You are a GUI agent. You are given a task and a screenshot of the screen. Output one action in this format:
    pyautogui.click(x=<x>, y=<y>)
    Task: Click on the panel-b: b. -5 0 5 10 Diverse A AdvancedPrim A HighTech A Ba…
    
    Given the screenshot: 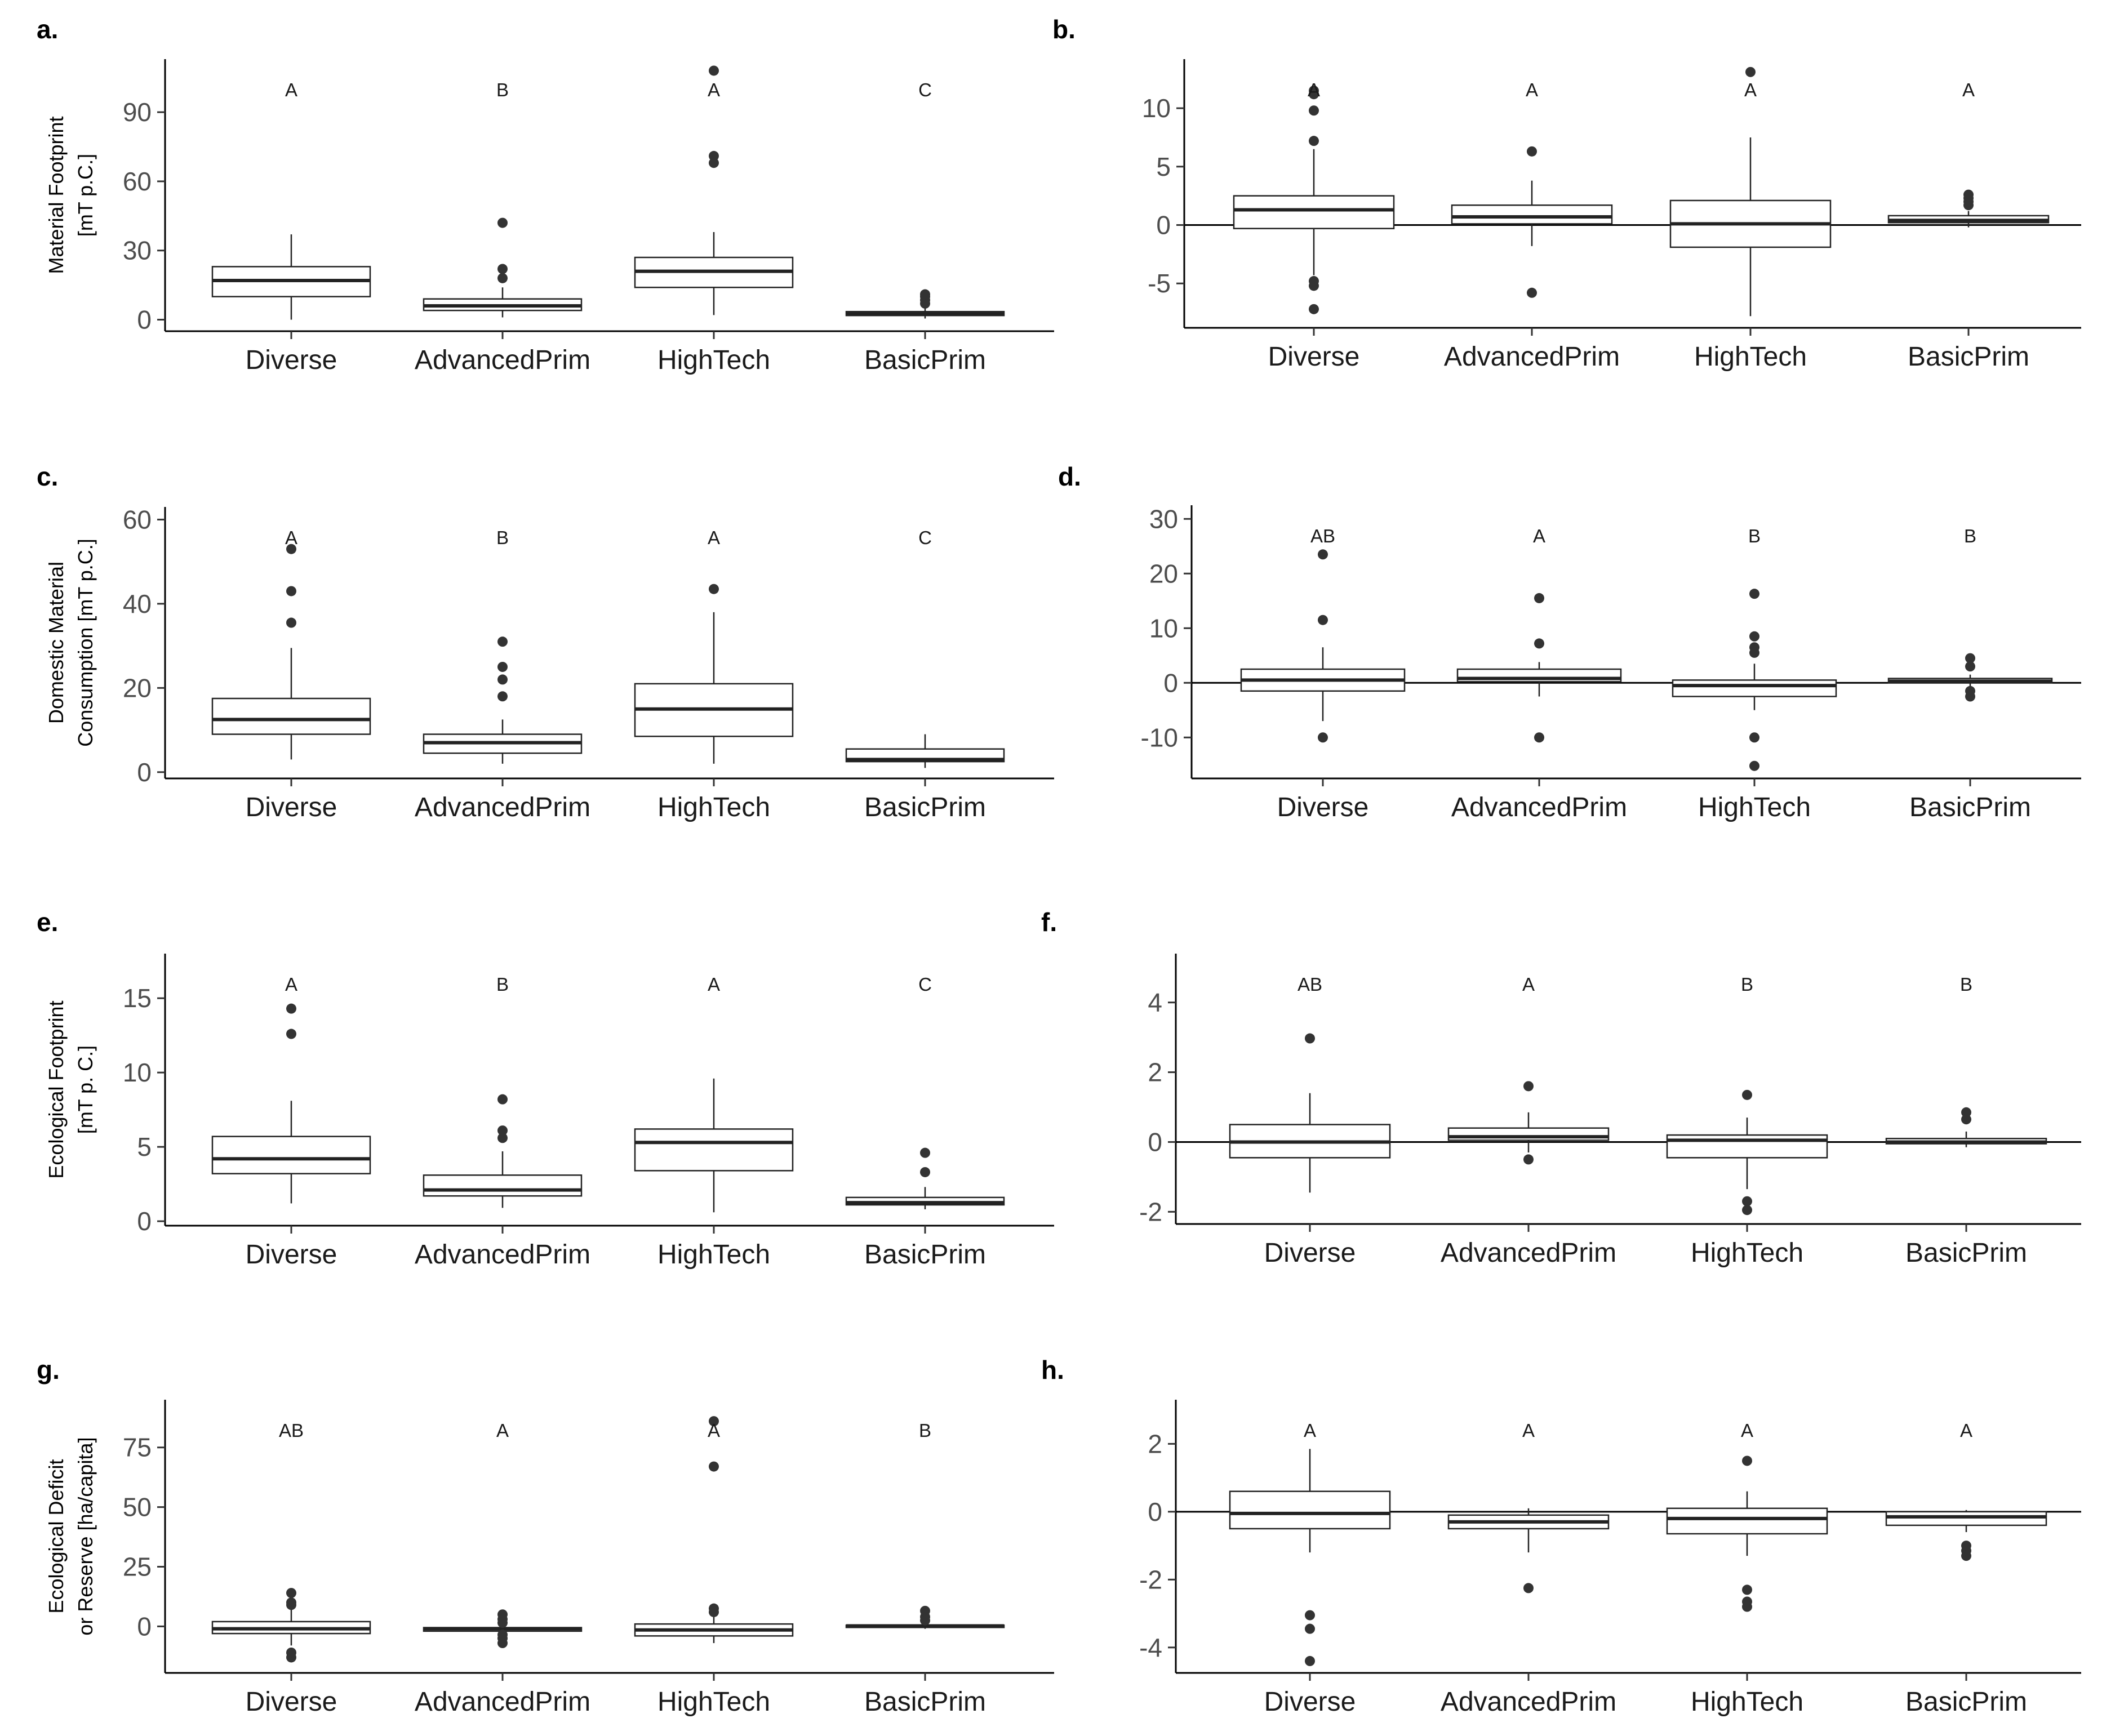 What is the action you would take?
    pyautogui.click(x=1566, y=193)
    